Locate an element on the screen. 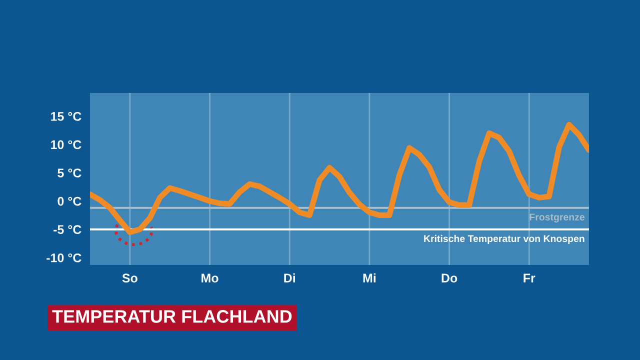  x-tick-label: Do is located at coordinates (450, 278).